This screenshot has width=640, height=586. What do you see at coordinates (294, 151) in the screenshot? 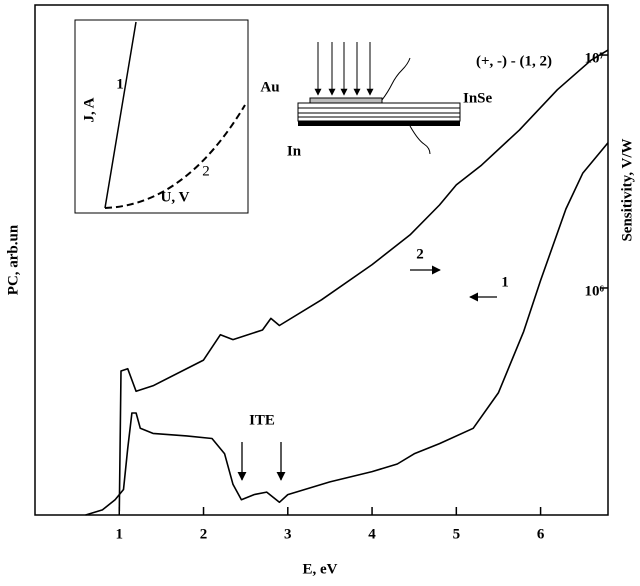
I see `schematic-label: In` at bounding box center [294, 151].